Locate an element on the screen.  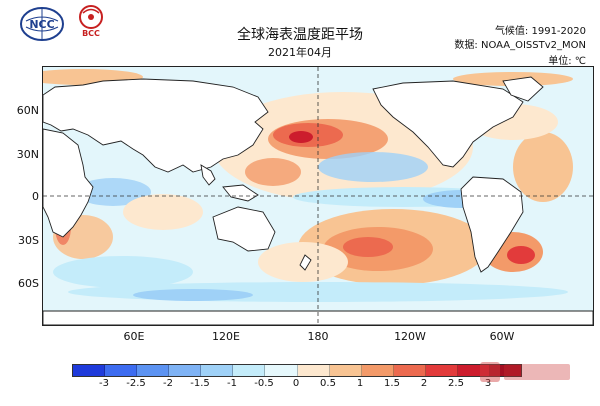
colorbar is located at coordinates (297, 370).